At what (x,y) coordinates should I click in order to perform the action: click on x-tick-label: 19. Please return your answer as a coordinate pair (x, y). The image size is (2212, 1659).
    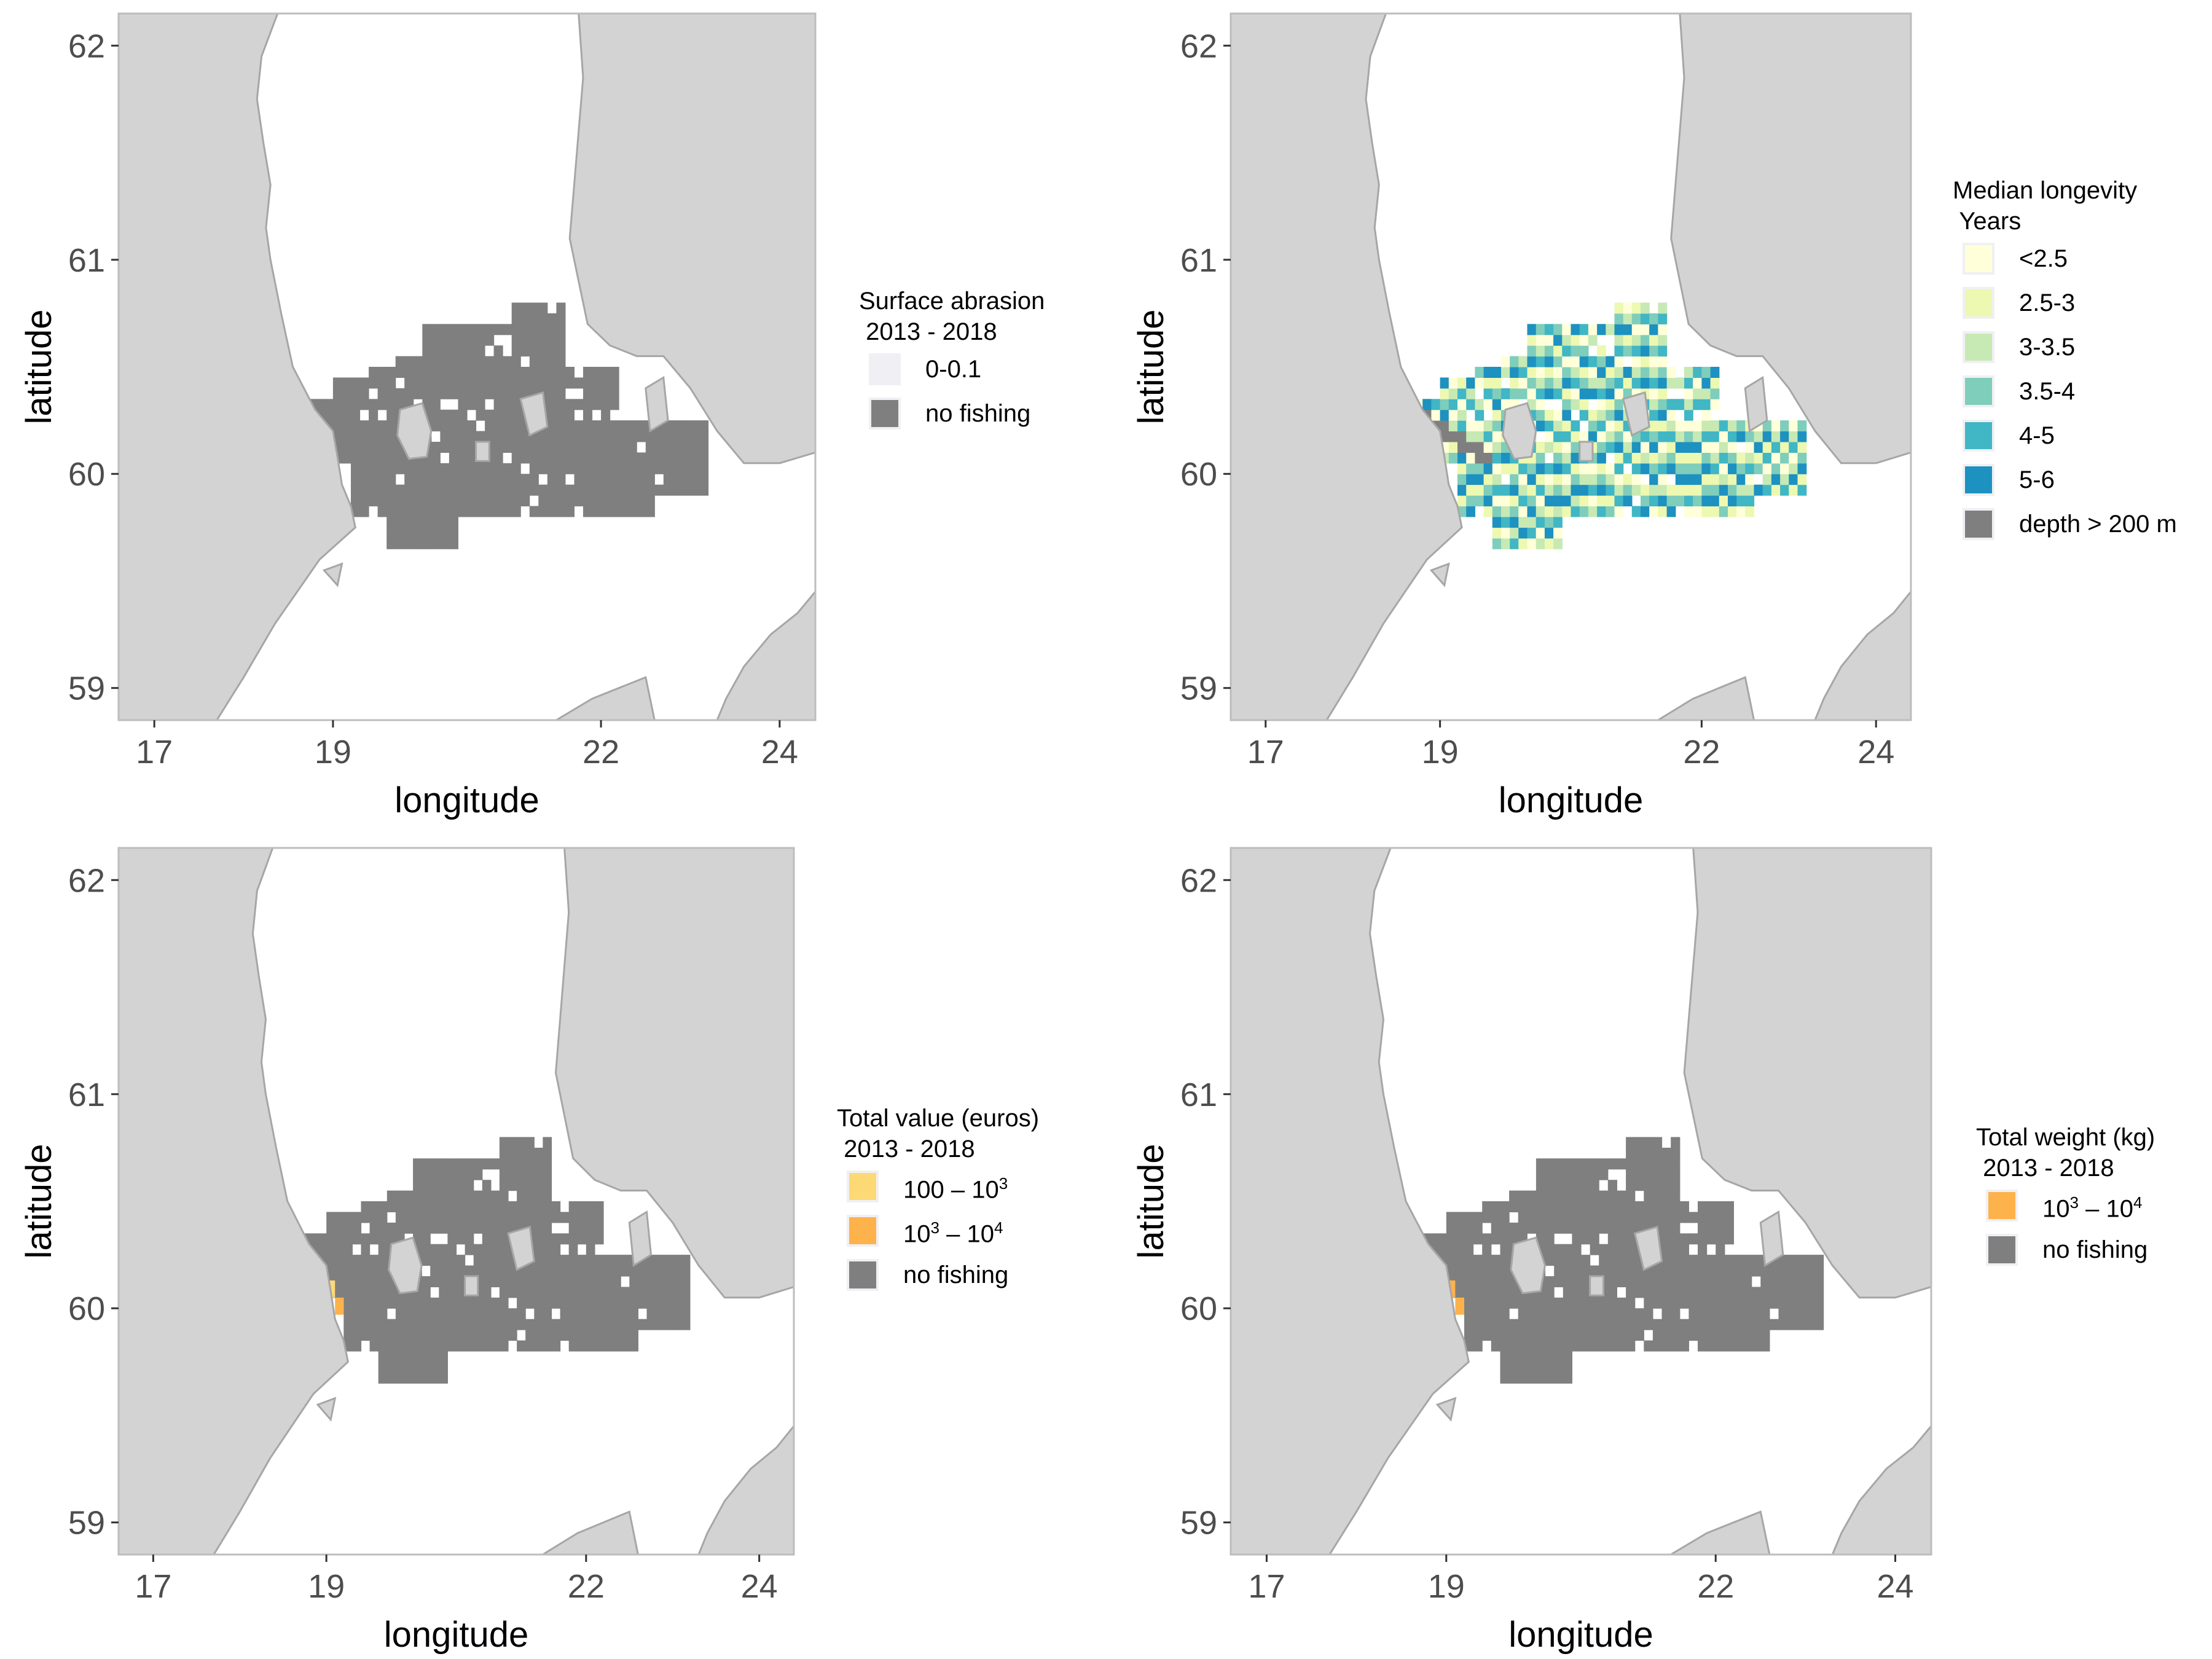
    Looking at the image, I should click on (333, 752).